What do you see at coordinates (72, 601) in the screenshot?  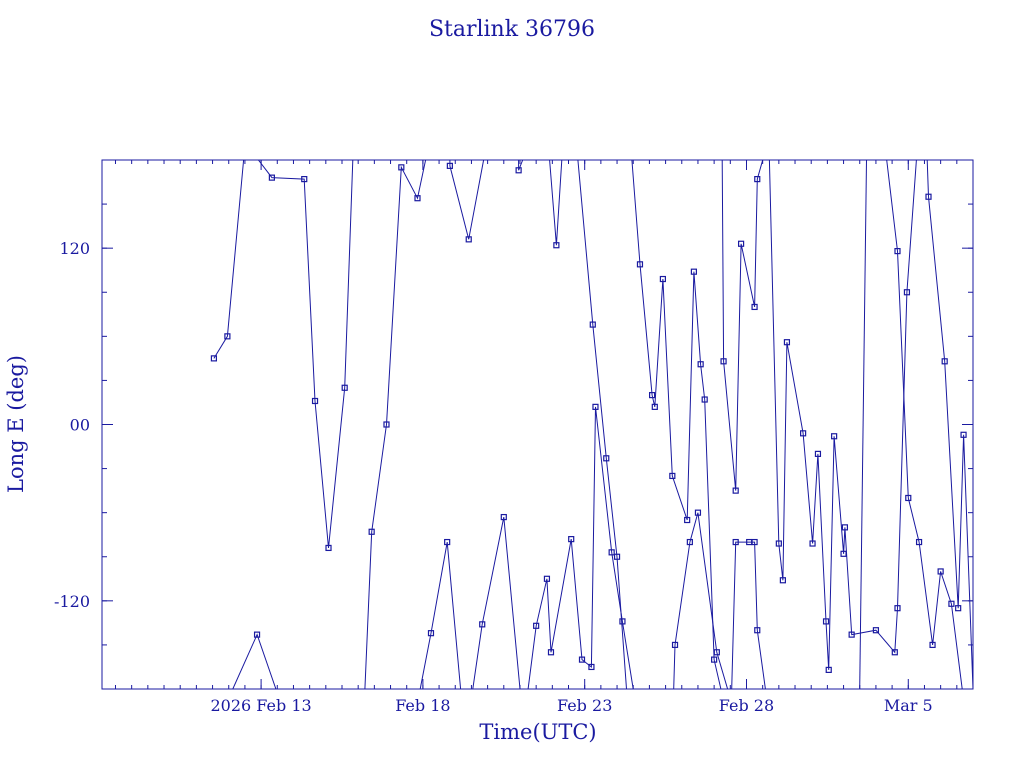 I see `y-tick-label: -120` at bounding box center [72, 601].